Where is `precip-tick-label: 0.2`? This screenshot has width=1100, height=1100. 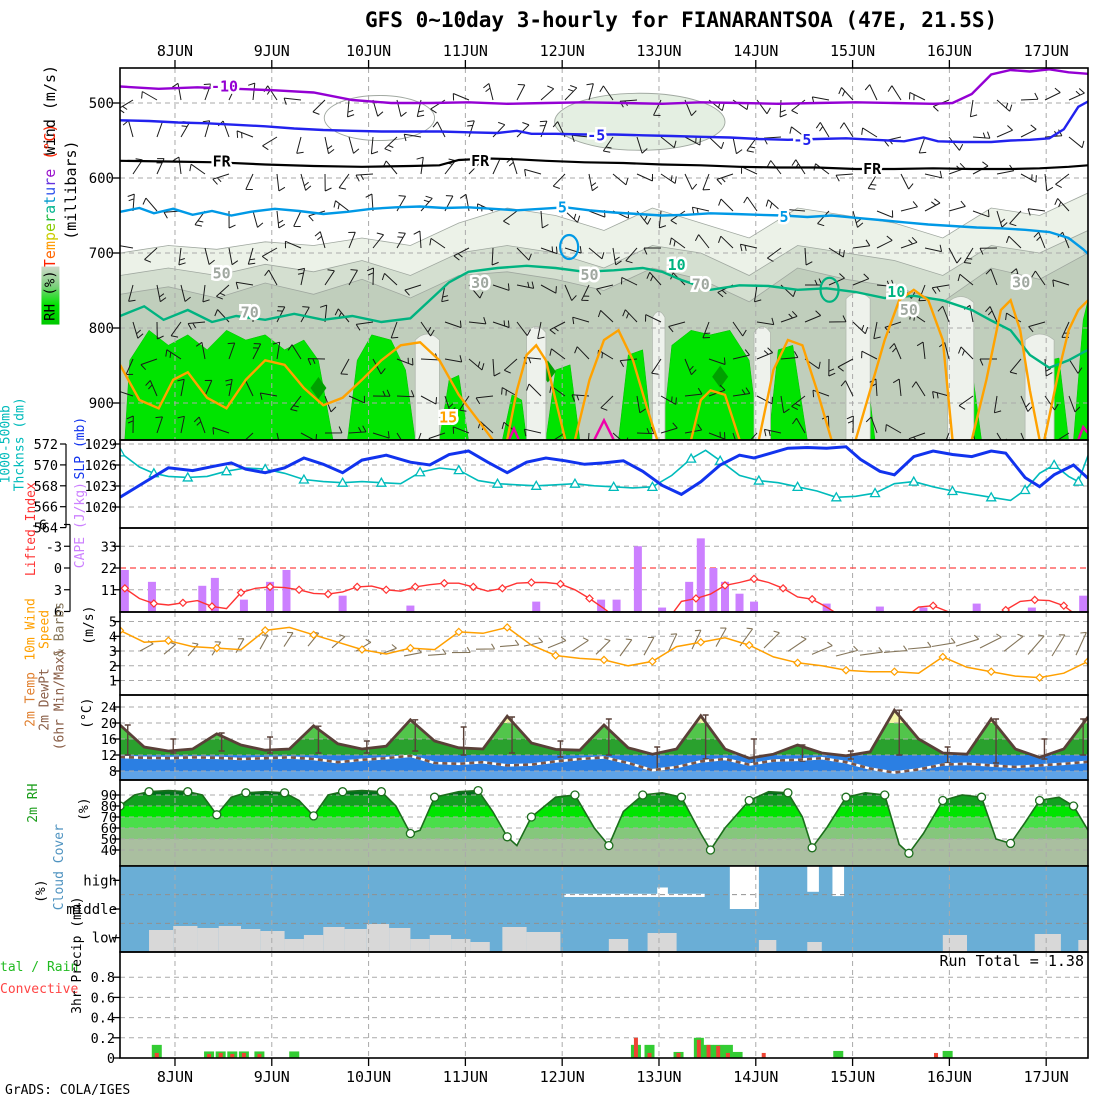
precip-tick-label: 0.2 is located at coordinates (103, 1039).